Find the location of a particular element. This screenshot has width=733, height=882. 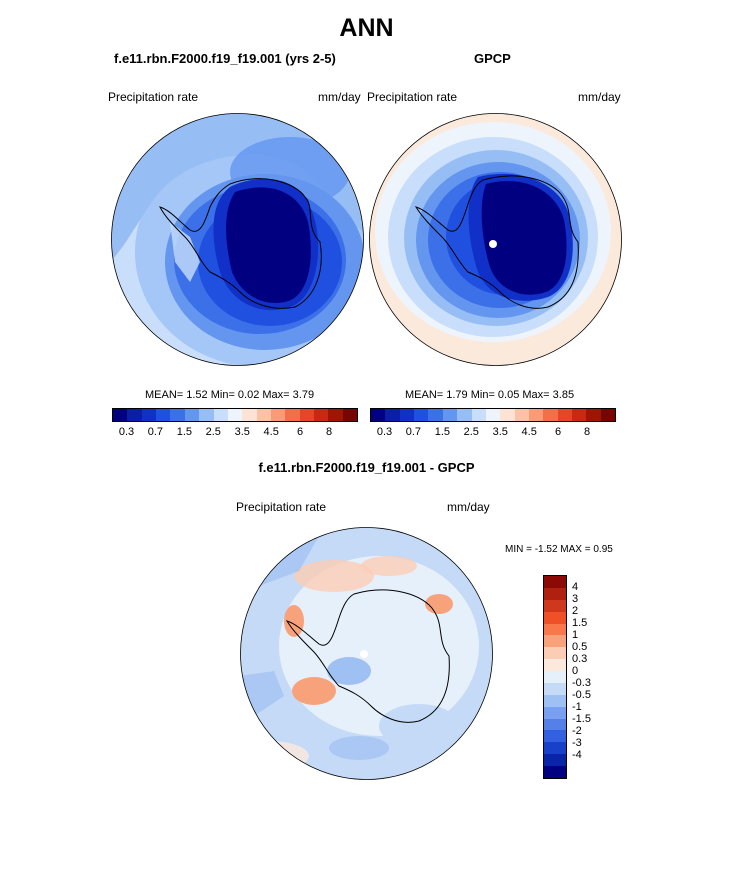

diff-colorbar-label: -4 is located at coordinates (577, 755).